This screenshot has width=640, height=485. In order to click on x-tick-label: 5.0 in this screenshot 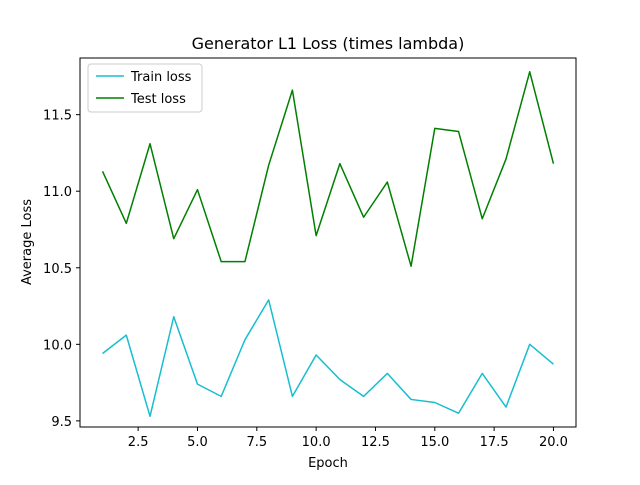, I will do `click(197, 442)`.